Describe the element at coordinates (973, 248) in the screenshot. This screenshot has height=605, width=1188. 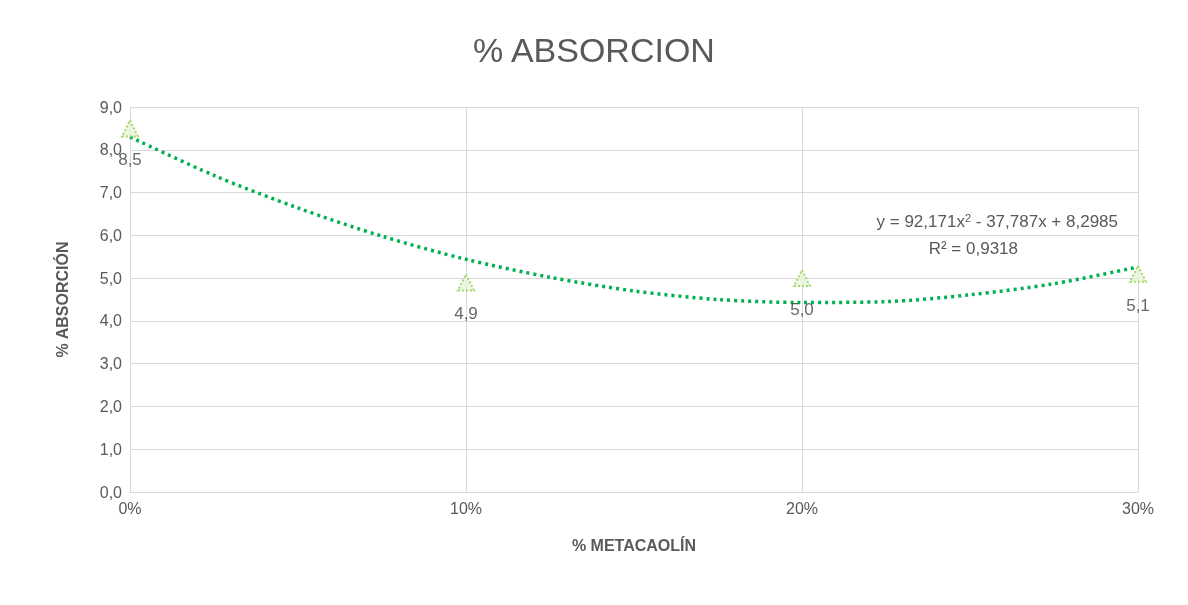
I see `annotation: R² = 0,9318` at that location.